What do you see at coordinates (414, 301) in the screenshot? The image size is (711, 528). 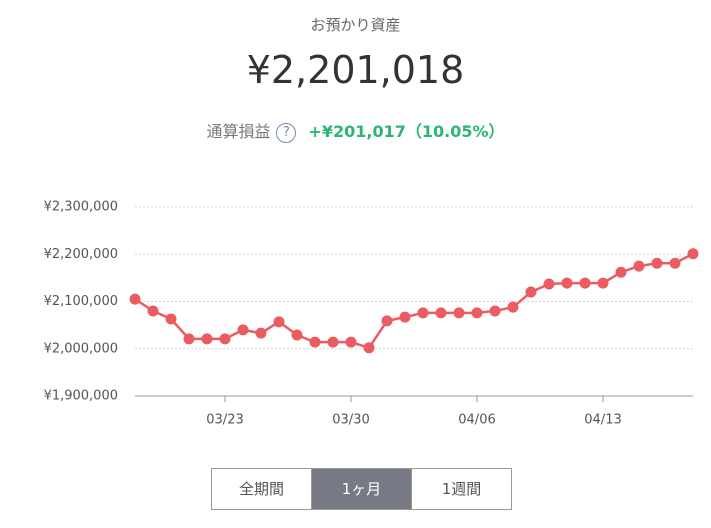 I see `series-line` at bounding box center [414, 301].